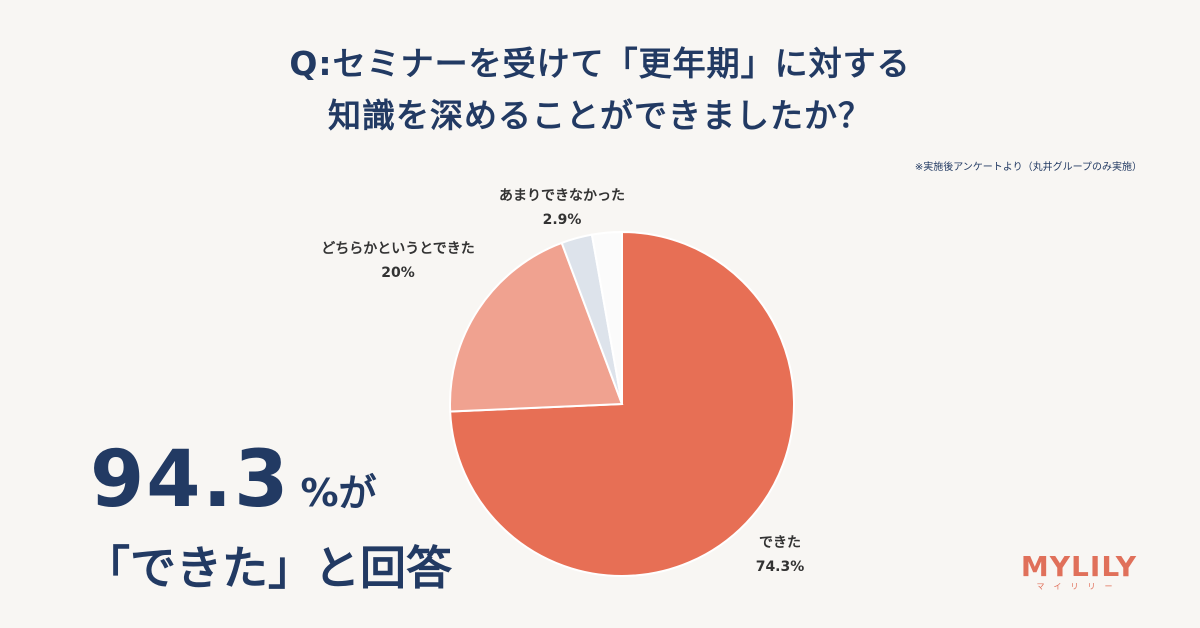 Image resolution: width=1200 pixels, height=628 pixels. I want to click on headline-suffix: %が, so click(338, 493).